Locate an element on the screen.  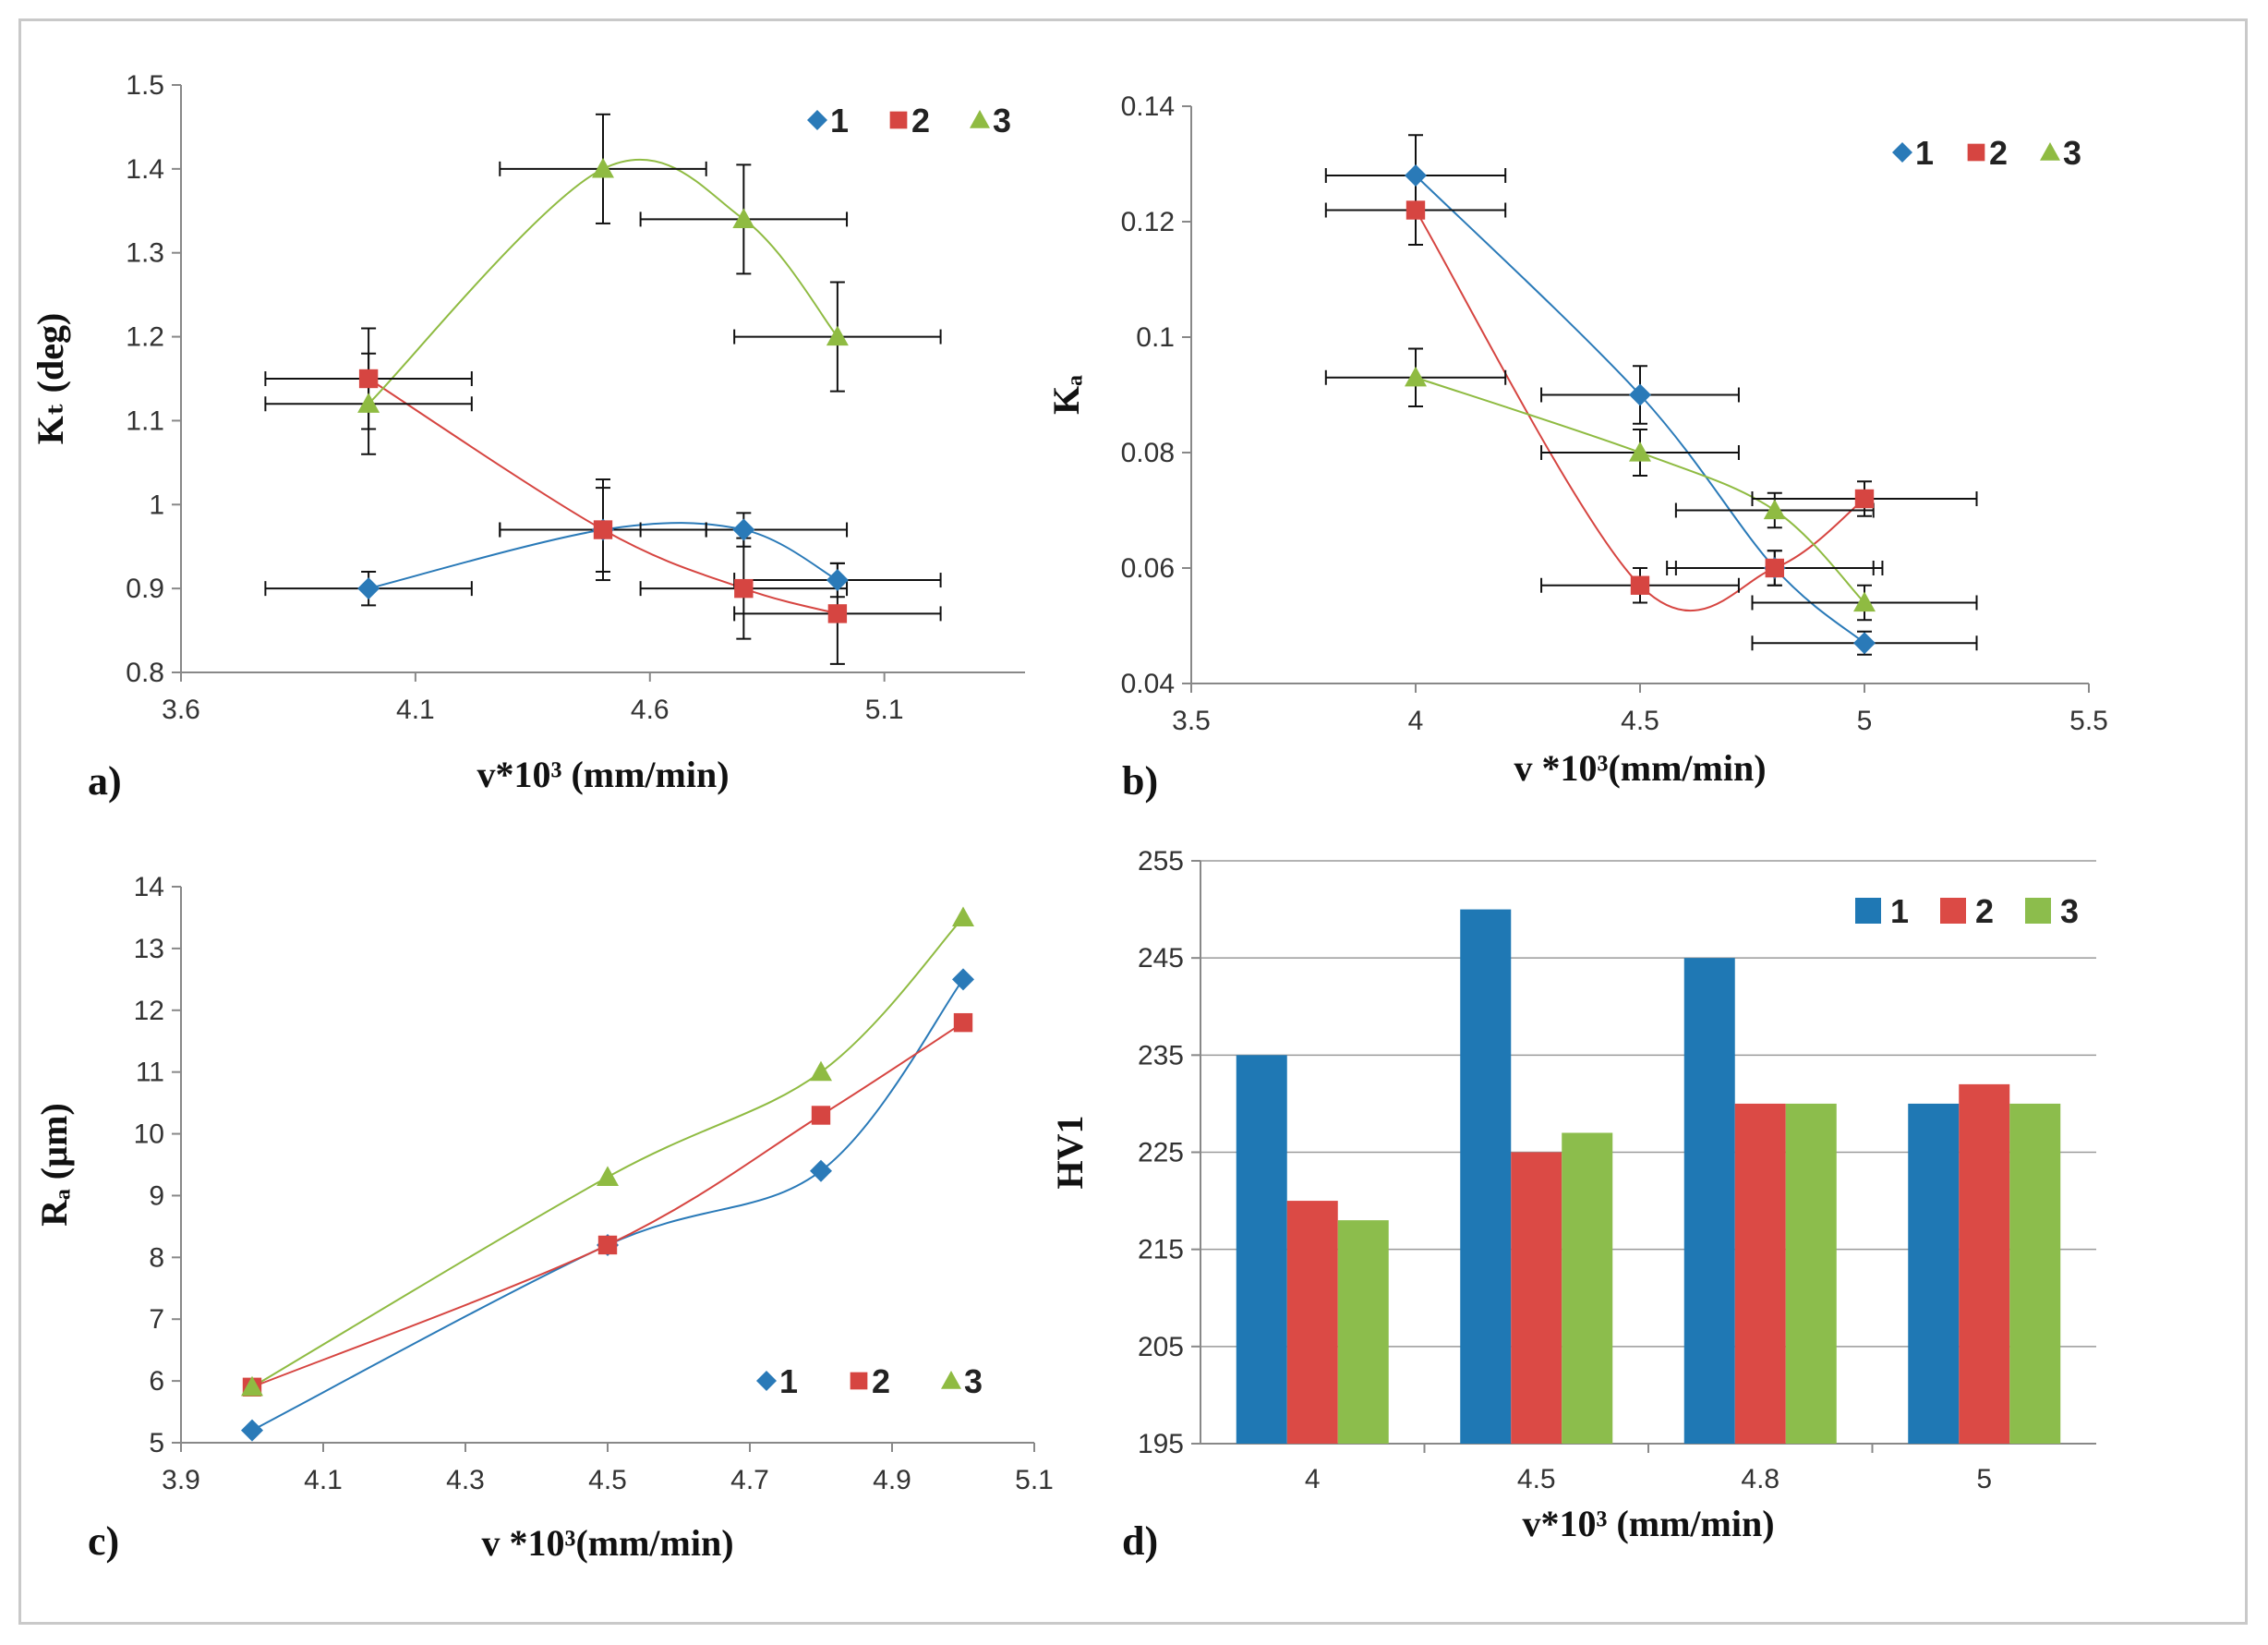
x-tick-label: 4 is located at coordinates (1416, 721).